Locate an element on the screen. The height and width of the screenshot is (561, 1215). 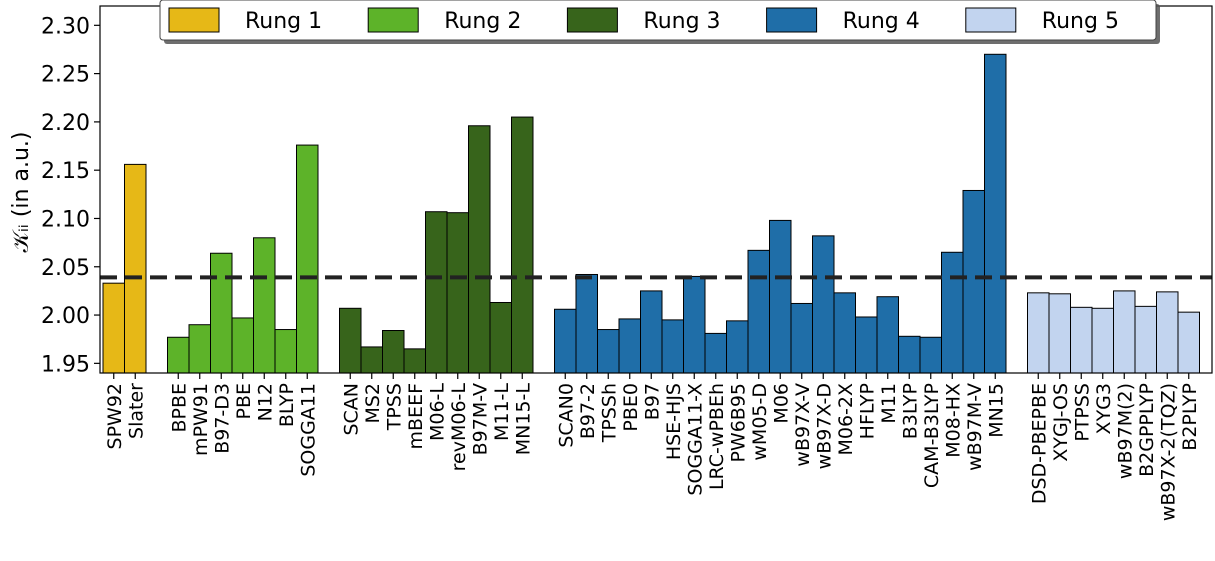
x-tick-label: BLYP is located at coordinates (287, 405).